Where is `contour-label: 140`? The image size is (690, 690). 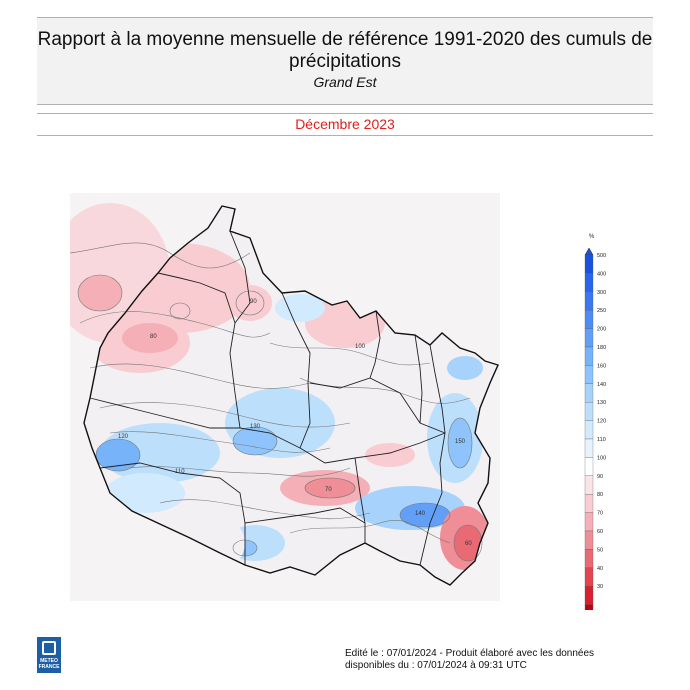
contour-label: 140 is located at coordinates (420, 514).